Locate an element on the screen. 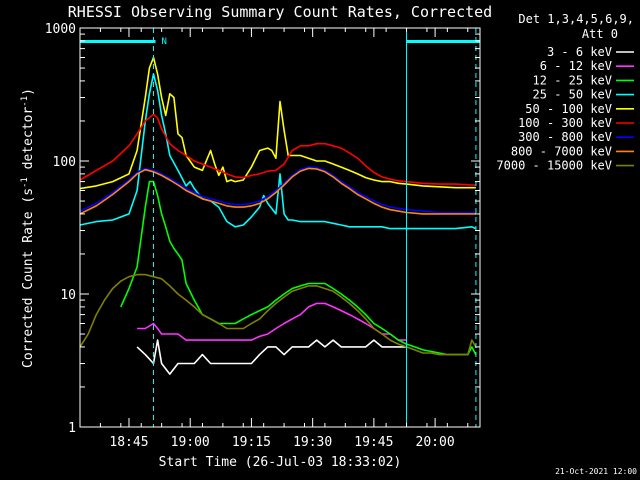  y-axis-label-main: Corrected Count Rate (s is located at coordinates (28, 278).